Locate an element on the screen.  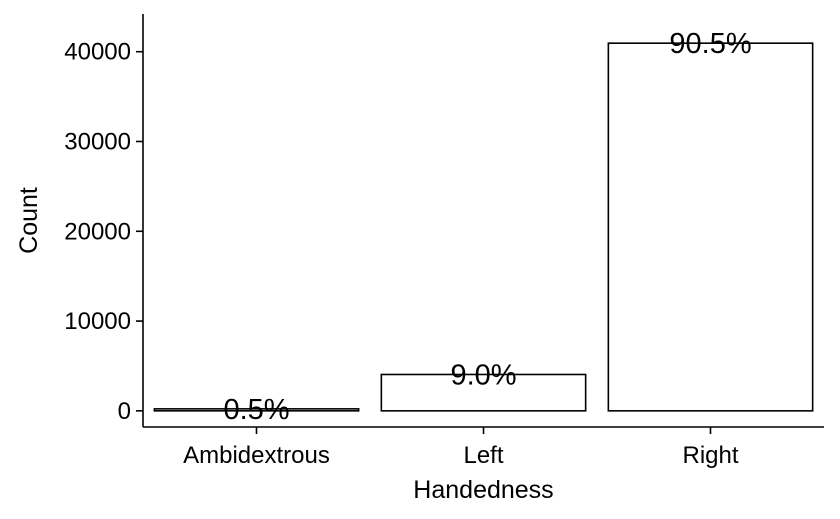
data-label-right: 90.5% is located at coordinates (710, 44).